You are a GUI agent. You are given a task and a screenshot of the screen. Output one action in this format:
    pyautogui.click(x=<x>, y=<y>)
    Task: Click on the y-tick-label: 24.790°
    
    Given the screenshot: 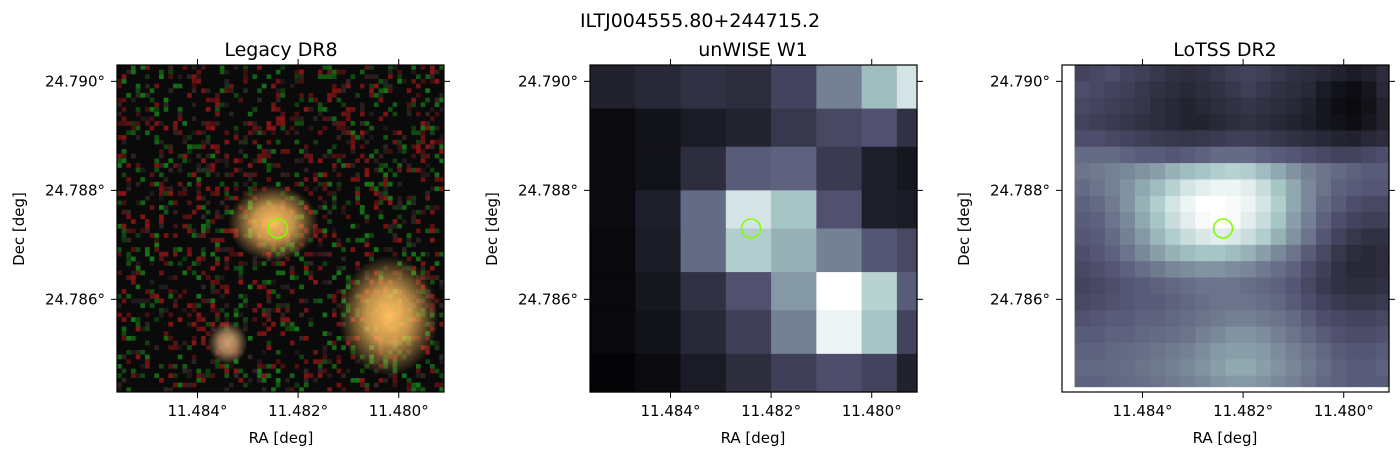 What is the action you would take?
    pyautogui.click(x=75, y=81)
    